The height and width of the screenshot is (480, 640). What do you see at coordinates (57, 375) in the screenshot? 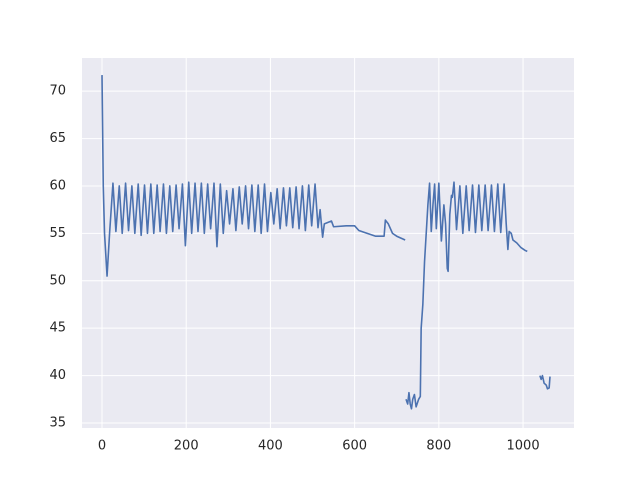
I see `y-tick-label: 40` at bounding box center [57, 375].